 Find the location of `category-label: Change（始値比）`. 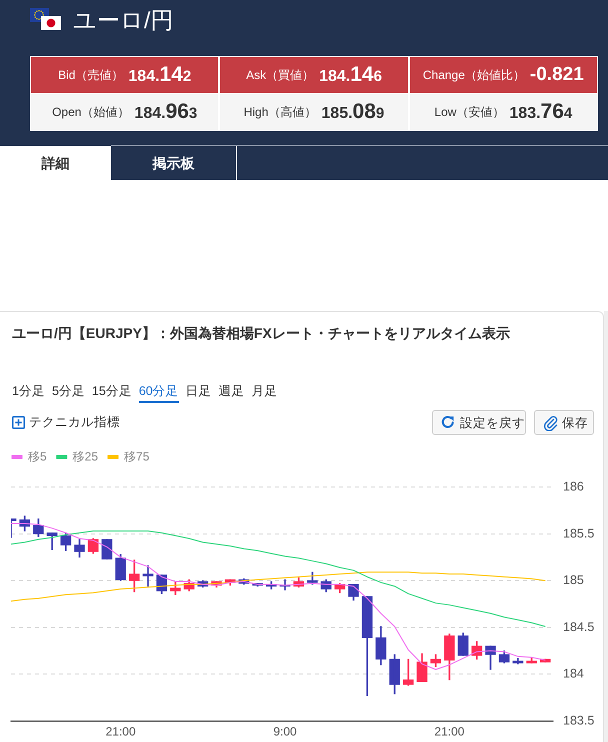

category-label: Change（始値比） is located at coordinates (473, 75).